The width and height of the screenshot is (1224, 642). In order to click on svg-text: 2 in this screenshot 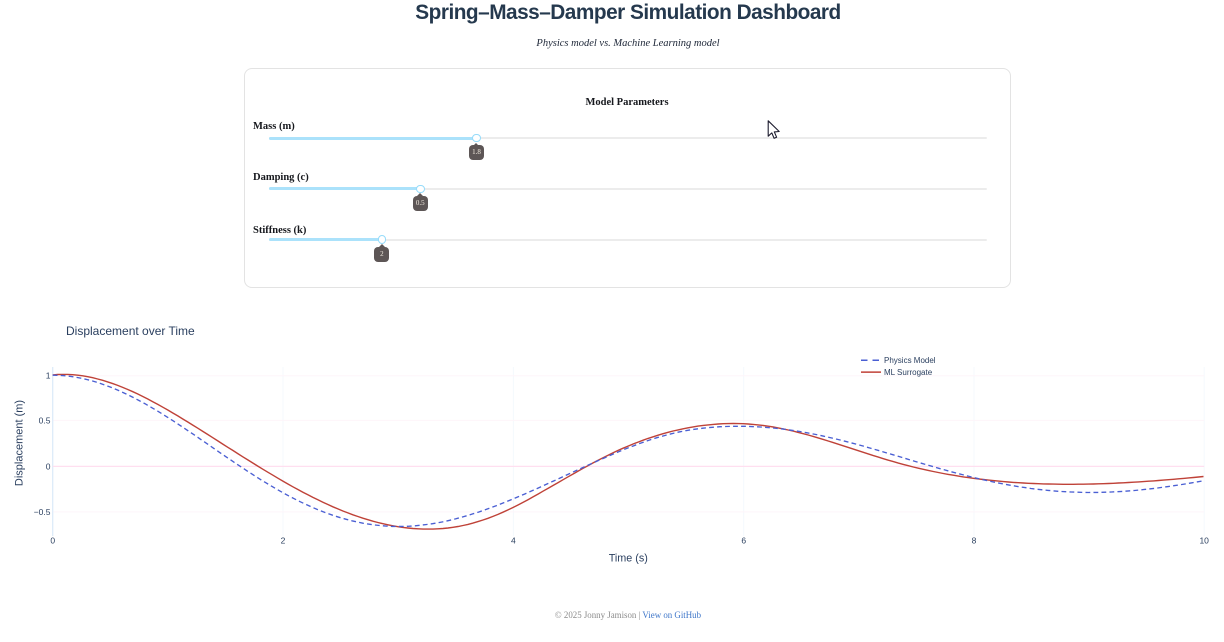, I will do `click(283, 541)`.